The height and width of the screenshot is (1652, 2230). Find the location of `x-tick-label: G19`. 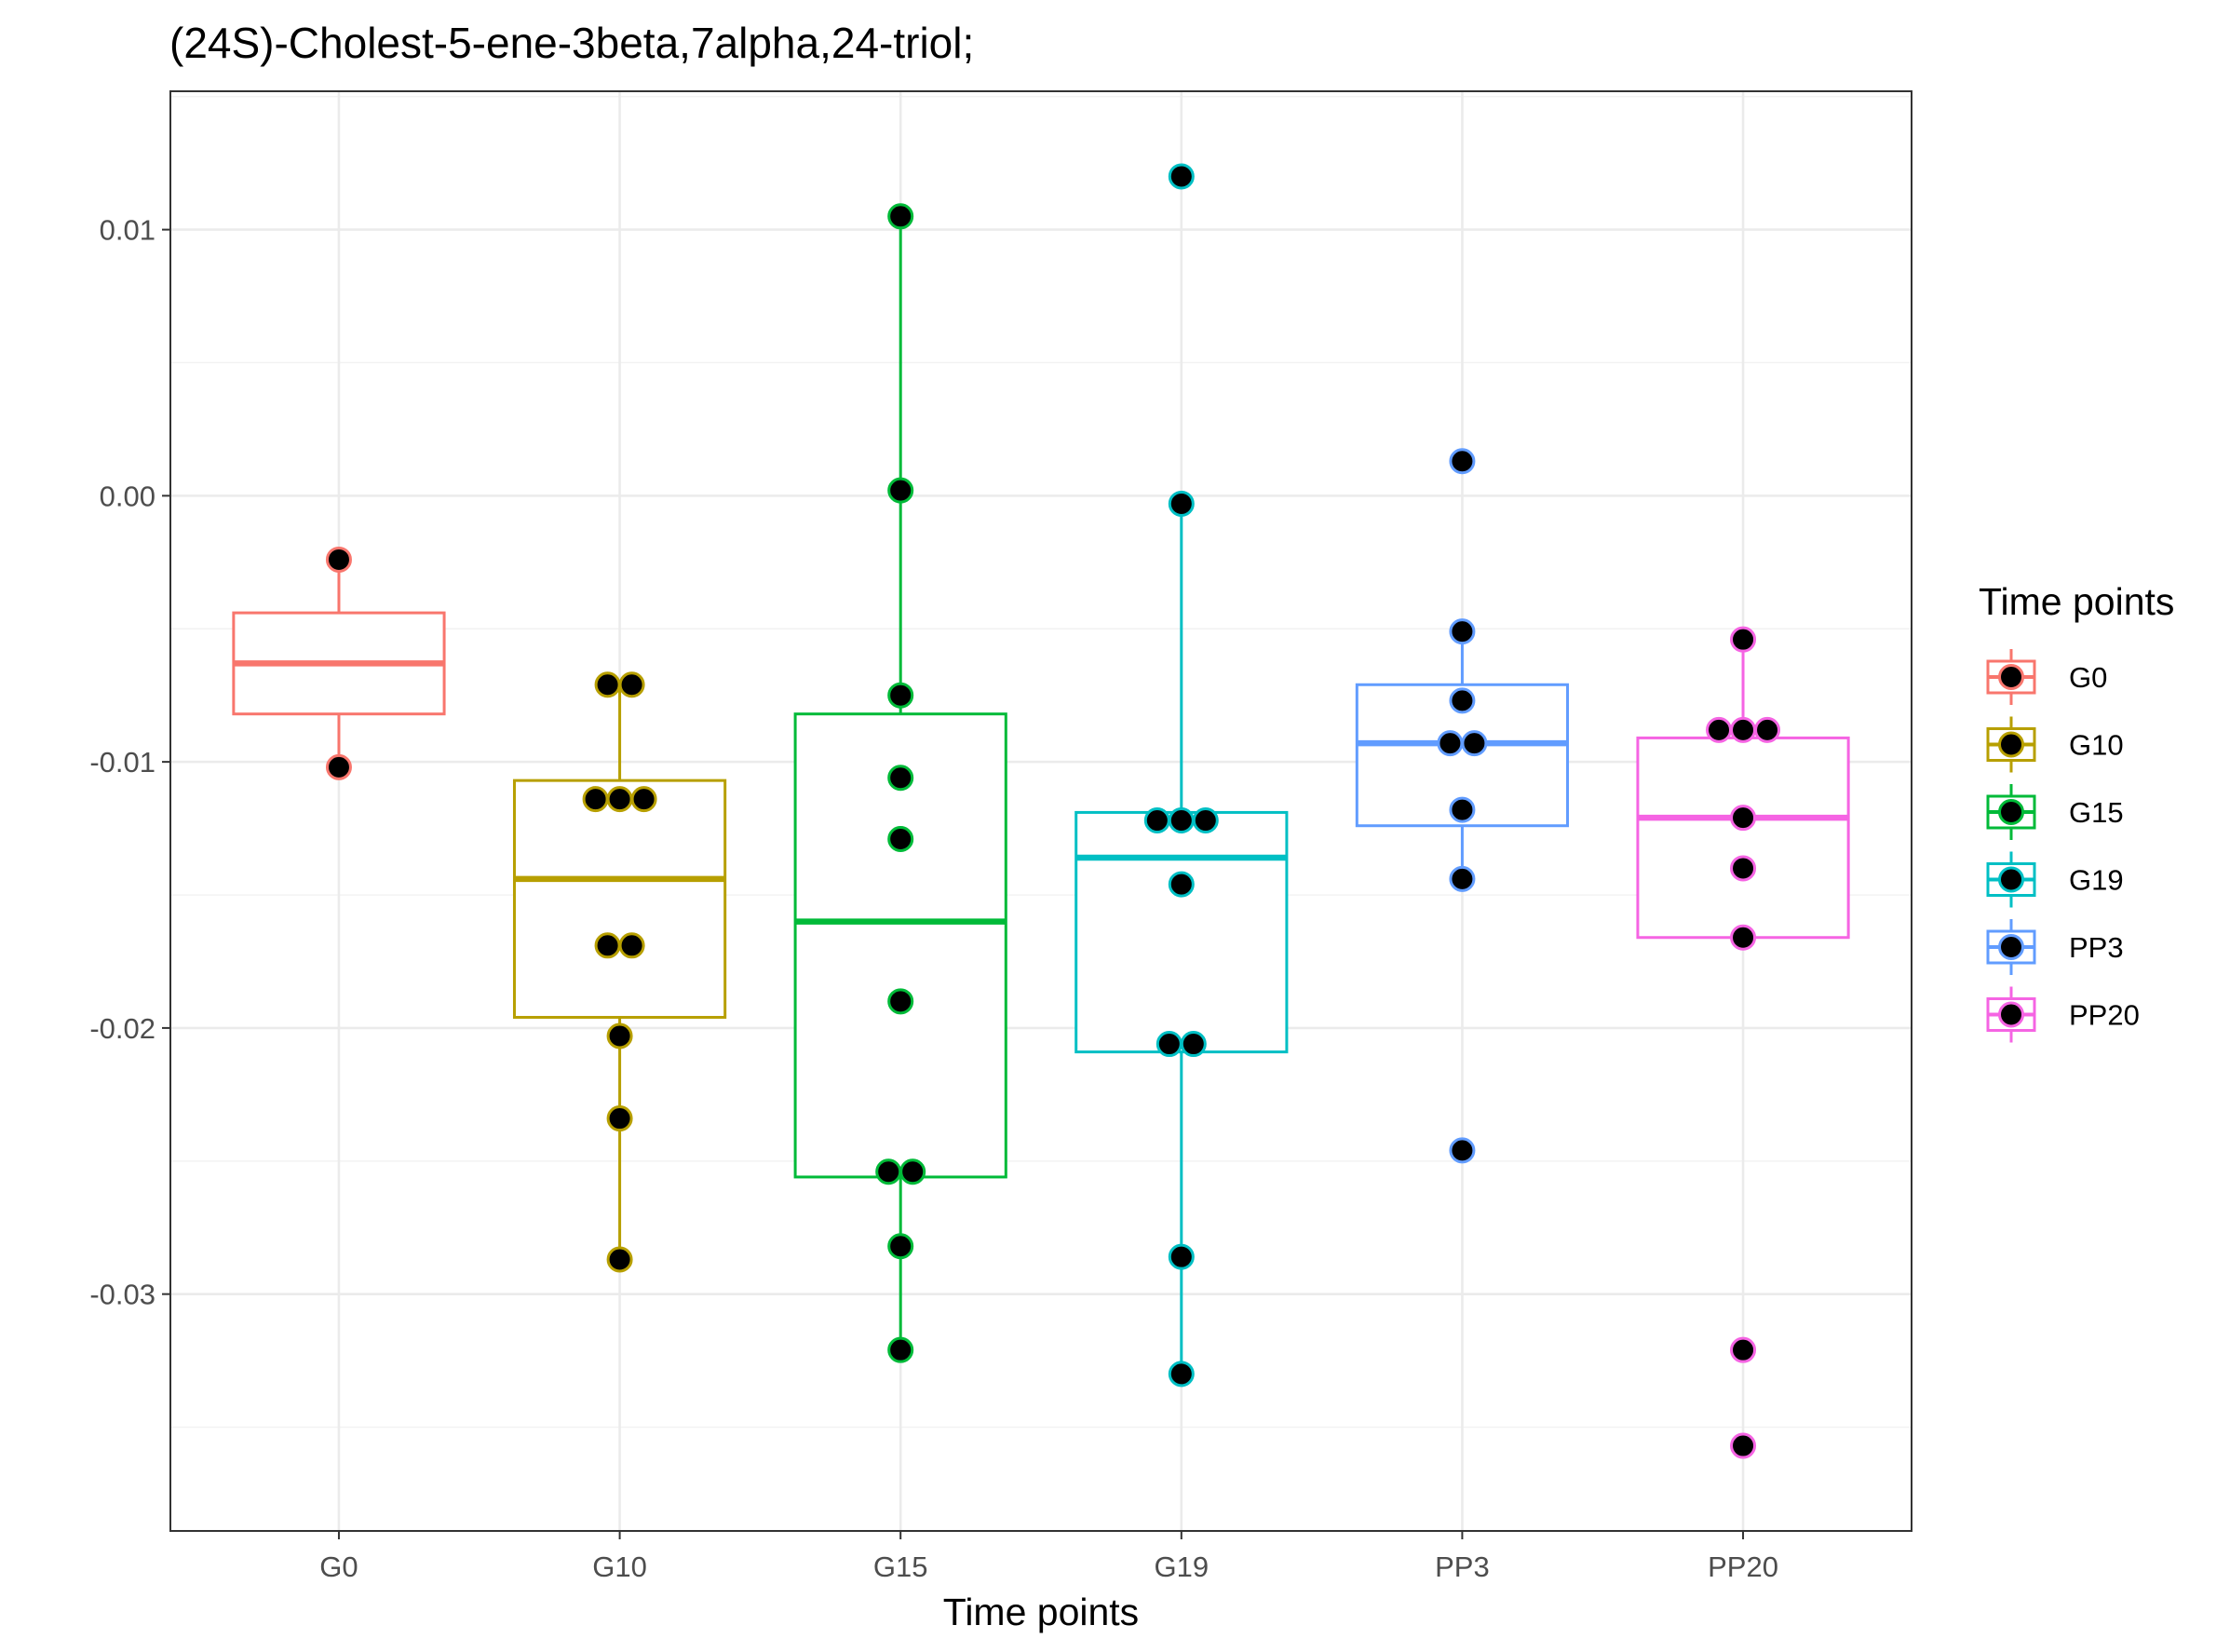

x-tick-label: G19 is located at coordinates (1182, 1566).